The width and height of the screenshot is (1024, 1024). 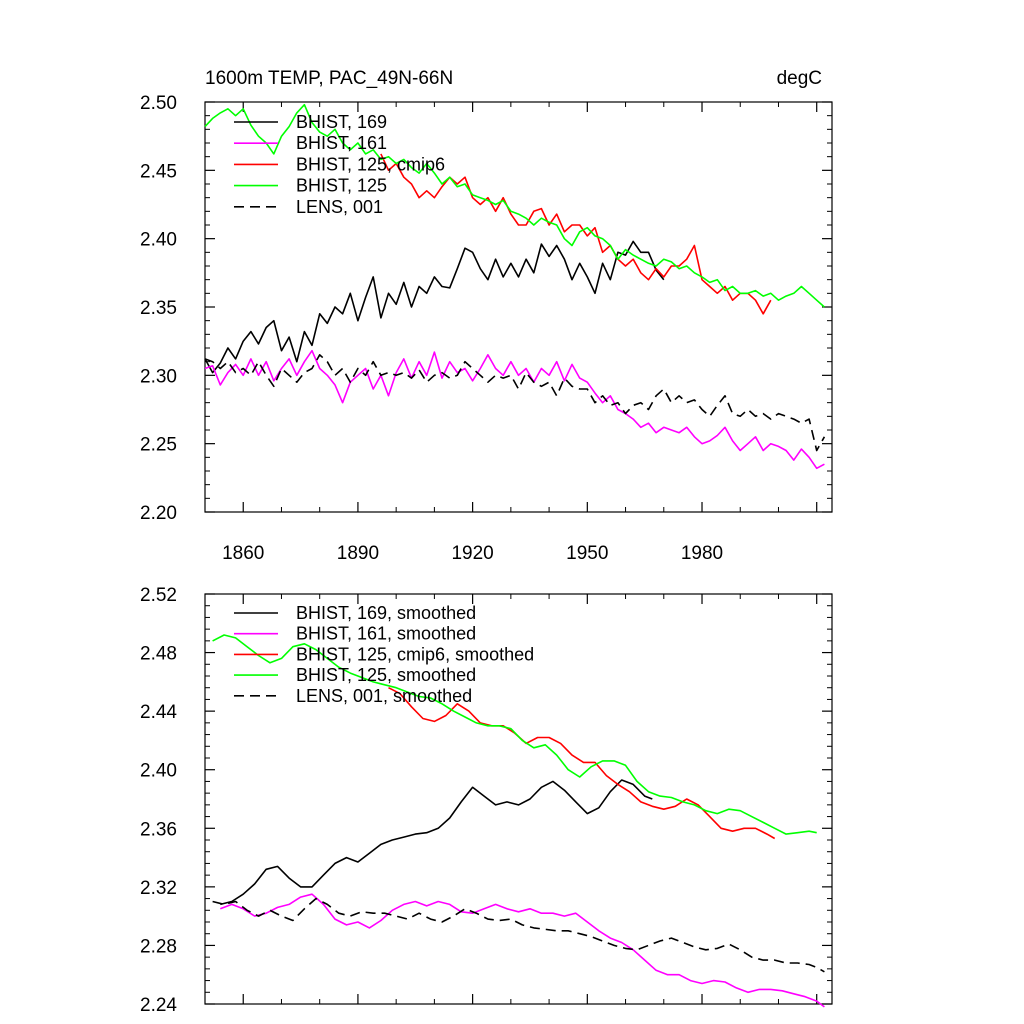 I want to click on y-tick-label: 2.52, so click(x=158, y=595).